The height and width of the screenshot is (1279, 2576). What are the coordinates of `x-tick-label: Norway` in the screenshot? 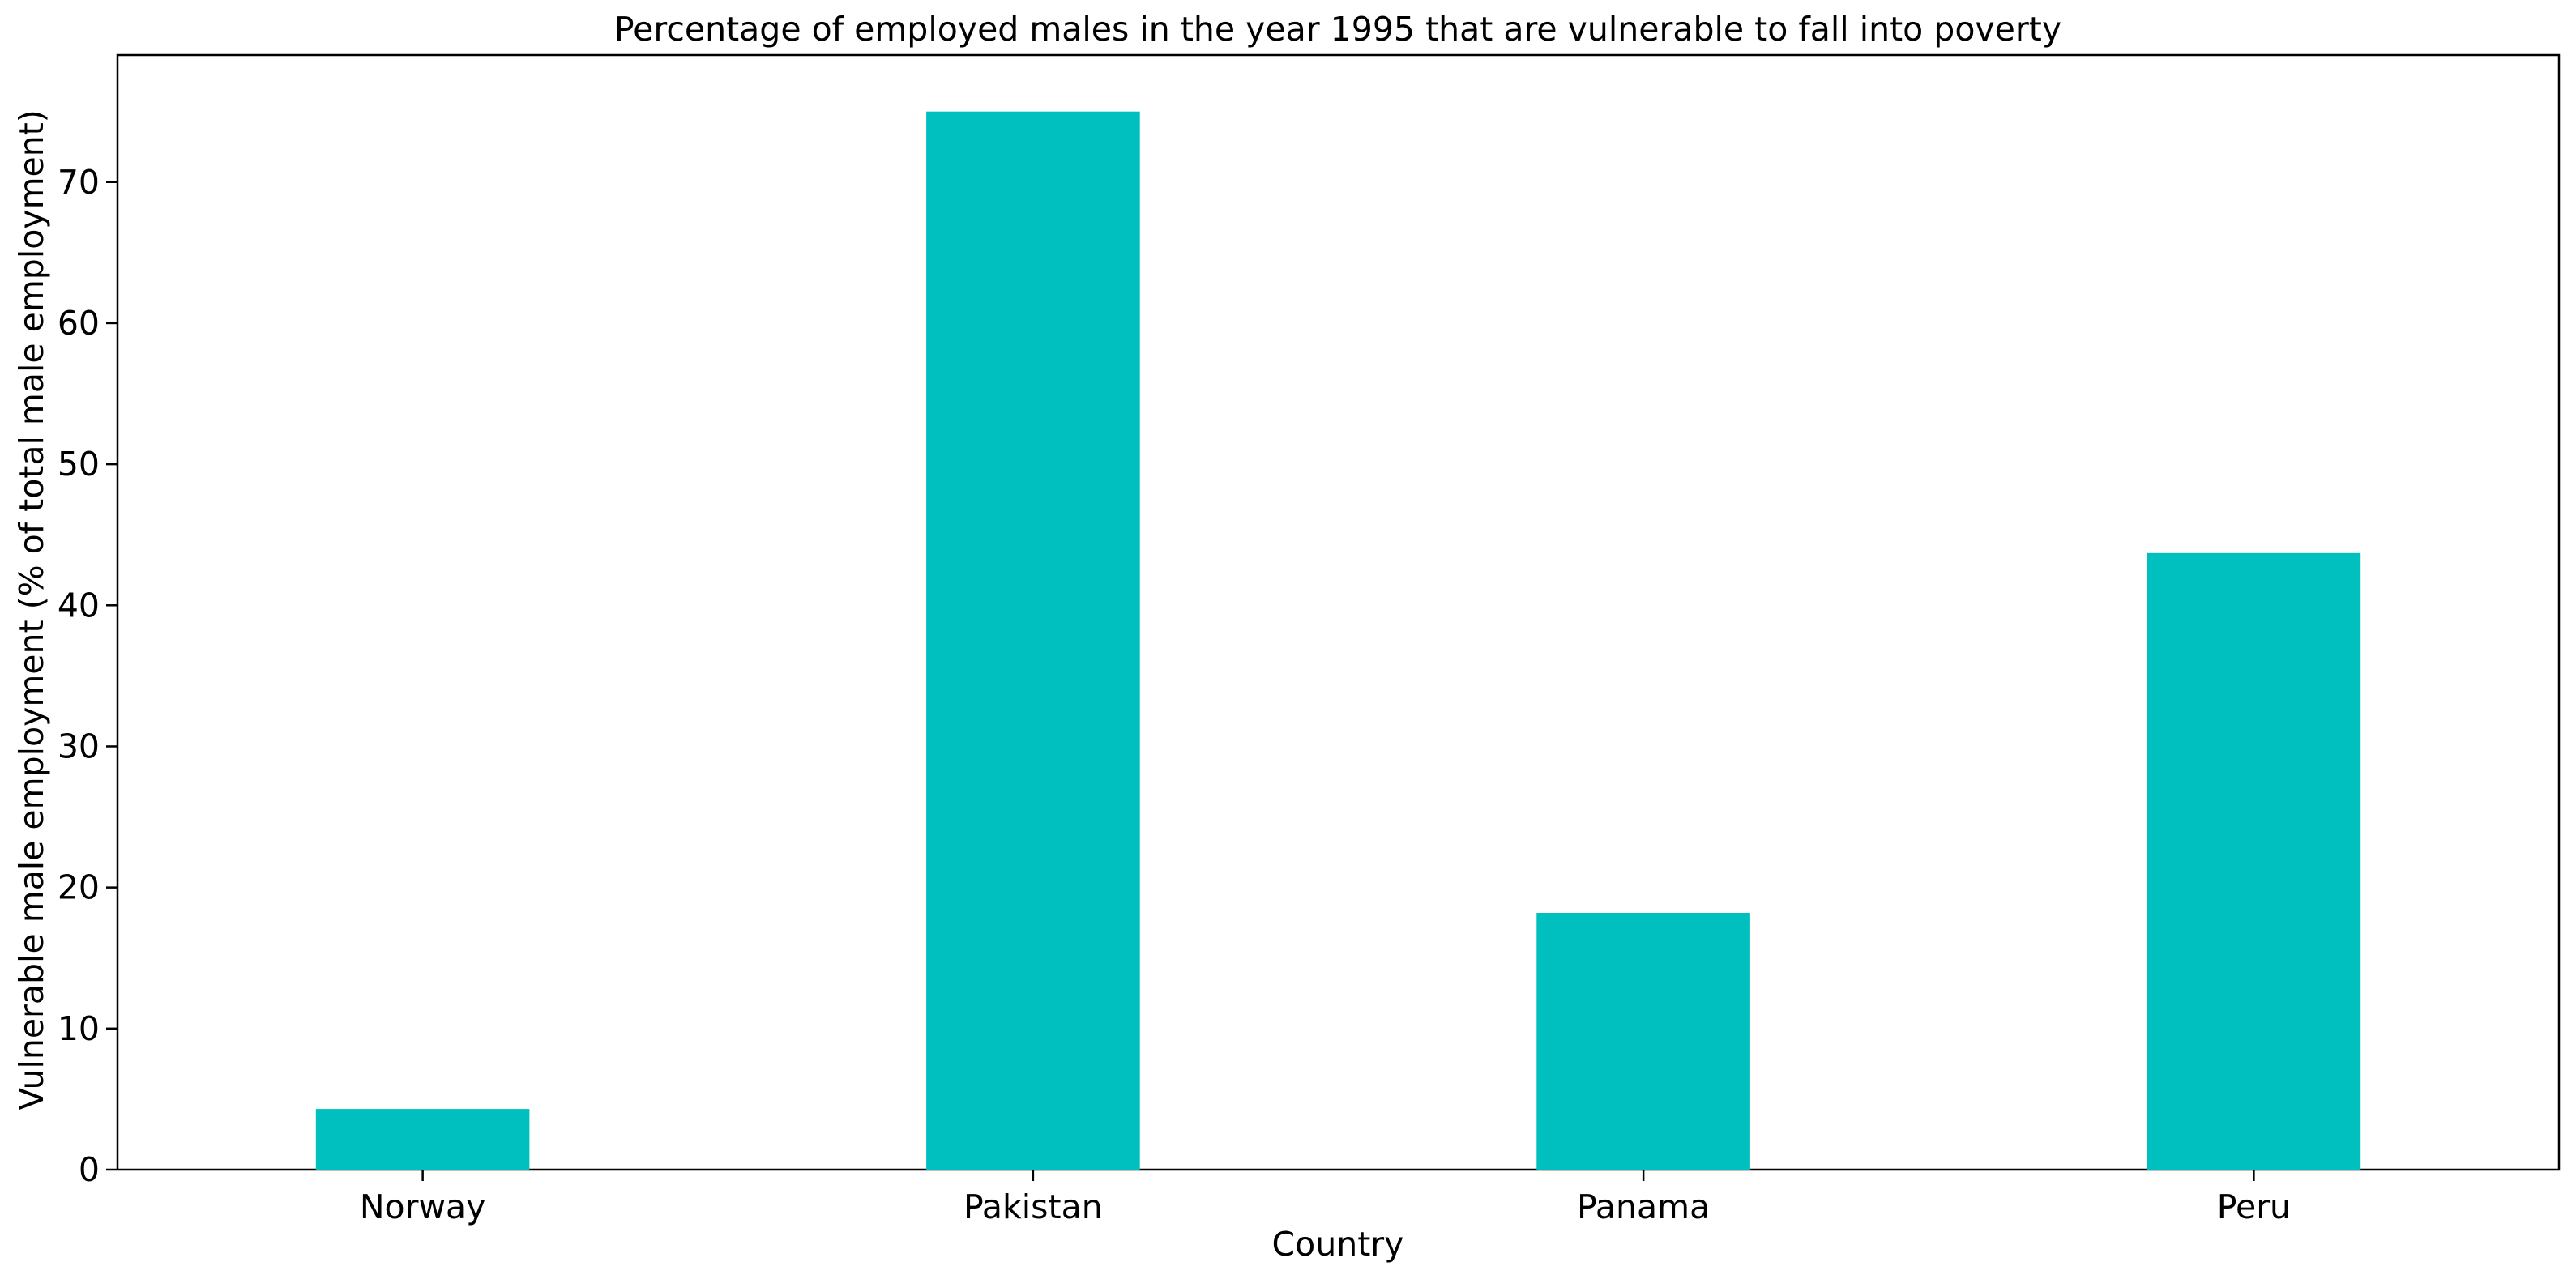 It's located at (423, 1206).